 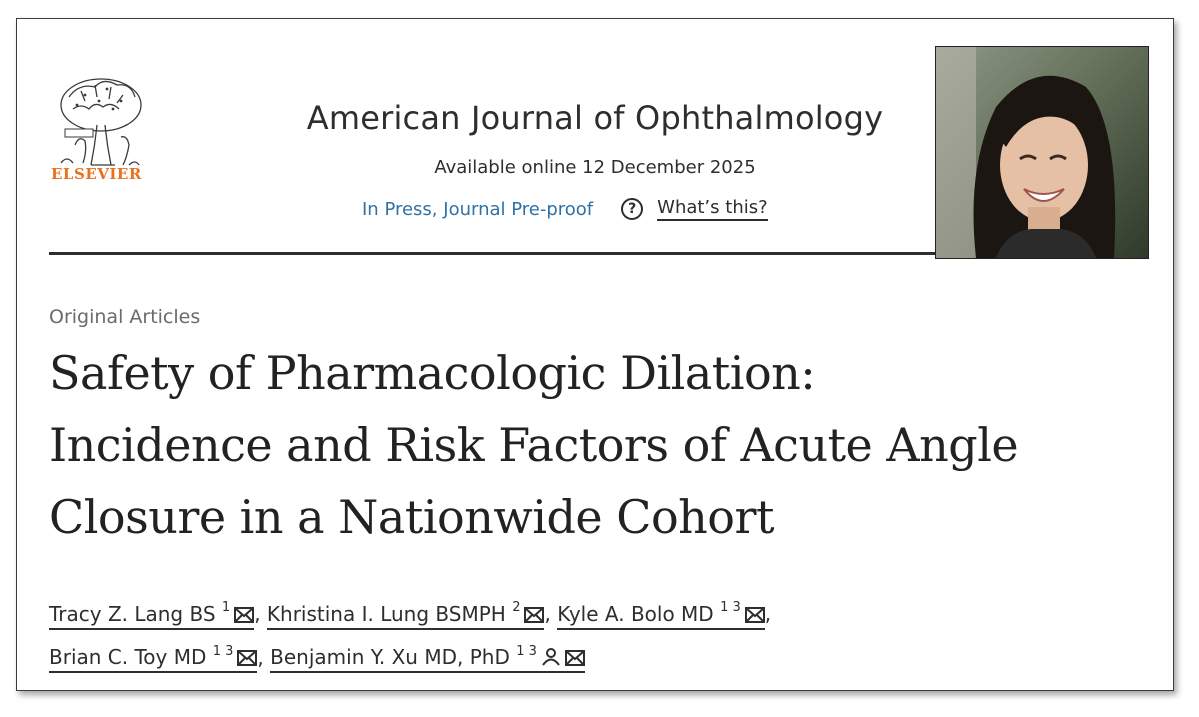 What do you see at coordinates (226, 607) in the screenshot?
I see `affiliation-ref: 1` at bounding box center [226, 607].